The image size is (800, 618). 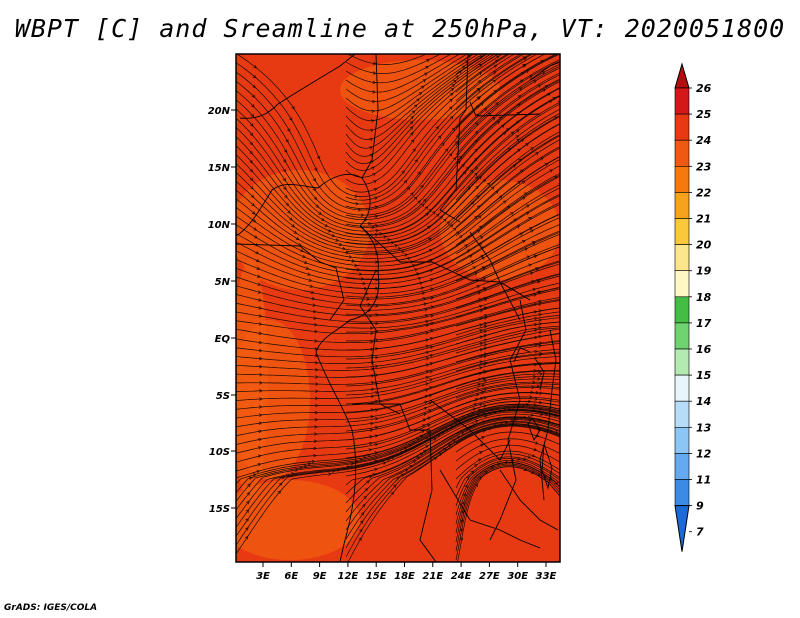 I want to click on warm-patch, so click(x=252, y=380).